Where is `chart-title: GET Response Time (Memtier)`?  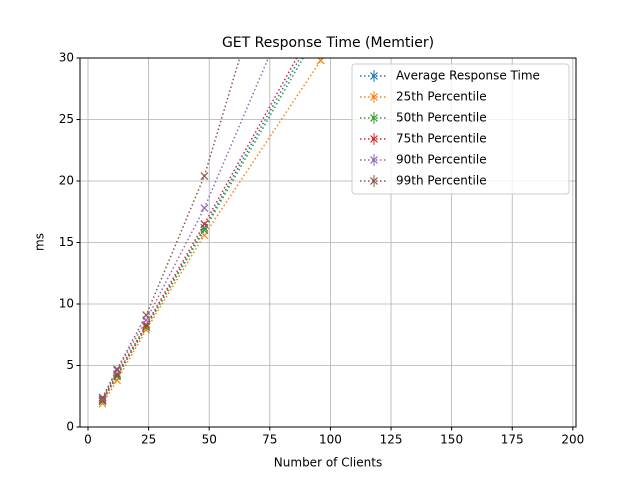 chart-title: GET Response Time (Memtier) is located at coordinates (328, 43).